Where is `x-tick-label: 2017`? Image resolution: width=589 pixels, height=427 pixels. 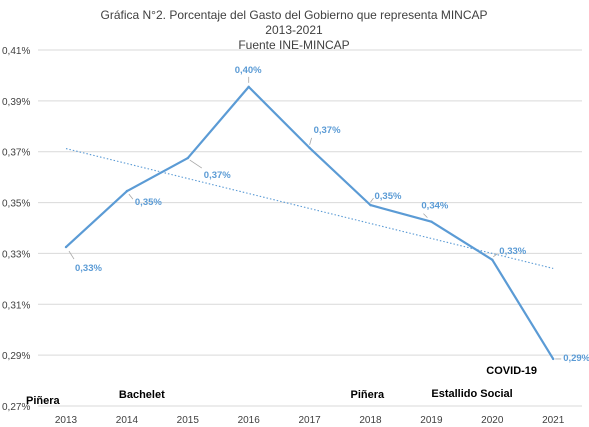
x-tick-label: 2017 is located at coordinates (309, 420).